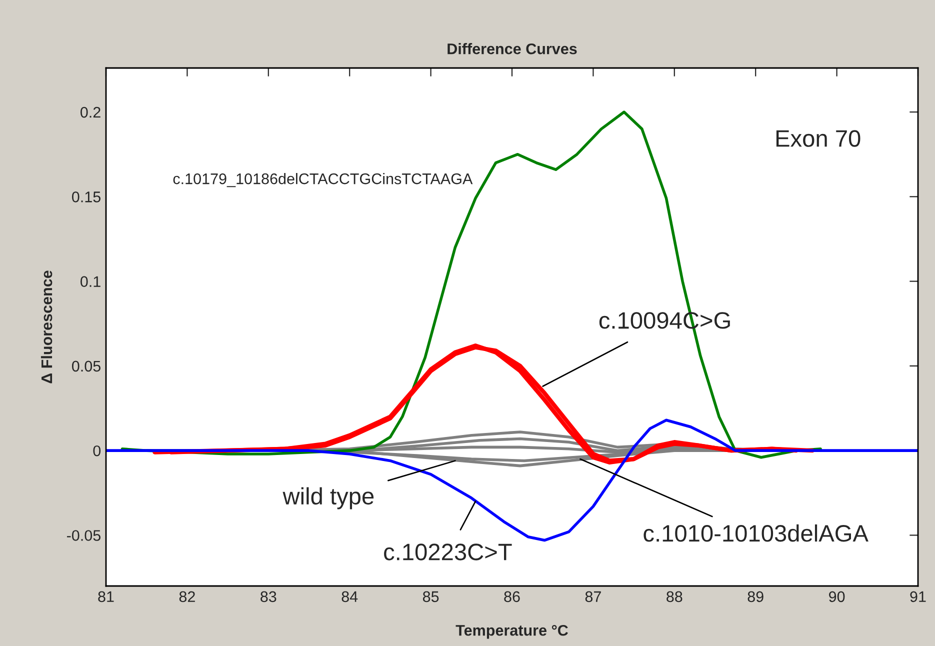 The width and height of the screenshot is (935, 646). Describe the element at coordinates (46, 327) in the screenshot. I see `y-axis-title: Δ Fluorescence` at that location.